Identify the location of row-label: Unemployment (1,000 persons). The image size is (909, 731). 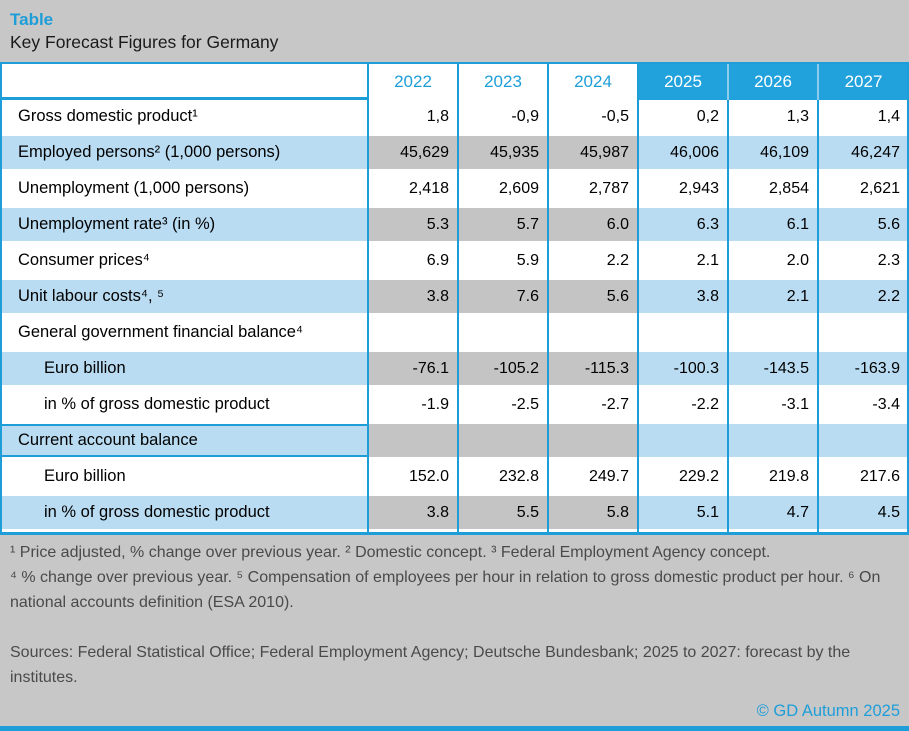
(134, 188).